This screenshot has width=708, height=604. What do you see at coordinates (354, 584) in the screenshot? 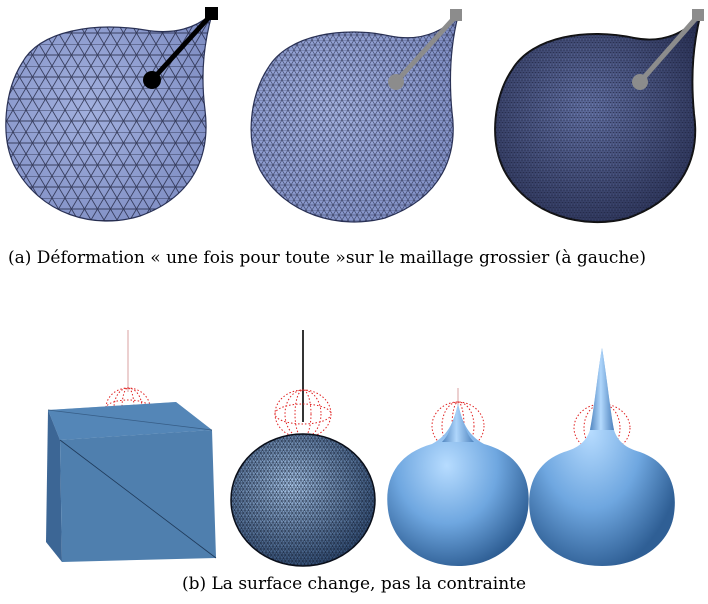
I see `figure-b-caption: (b) La surface change, pas la contrainte` at bounding box center [354, 584].